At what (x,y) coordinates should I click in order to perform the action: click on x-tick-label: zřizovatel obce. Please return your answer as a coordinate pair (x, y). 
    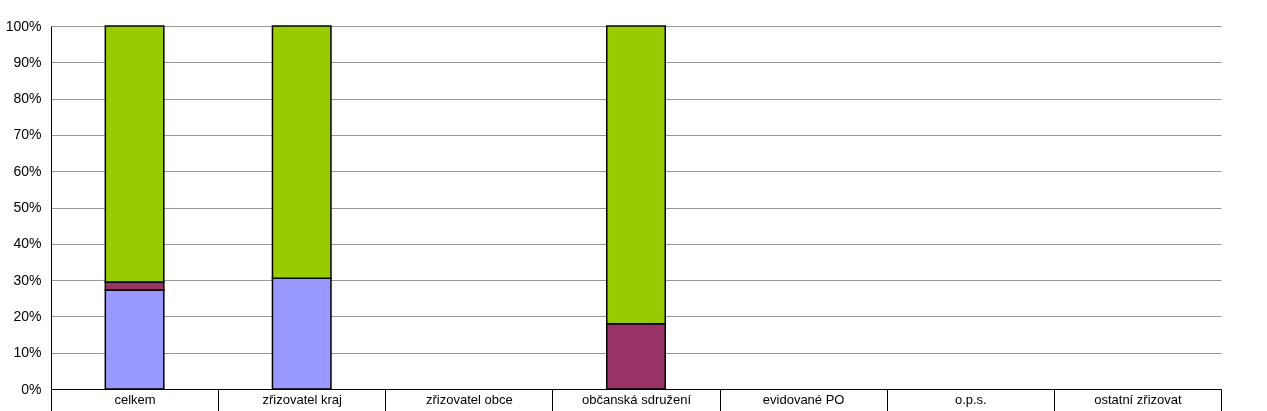
    Looking at the image, I should click on (469, 399).